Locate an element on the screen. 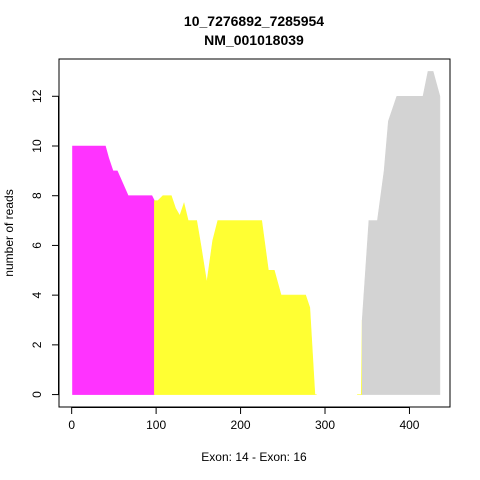 The height and width of the screenshot is (480, 480). x-tick-label: 400 is located at coordinates (409, 425).